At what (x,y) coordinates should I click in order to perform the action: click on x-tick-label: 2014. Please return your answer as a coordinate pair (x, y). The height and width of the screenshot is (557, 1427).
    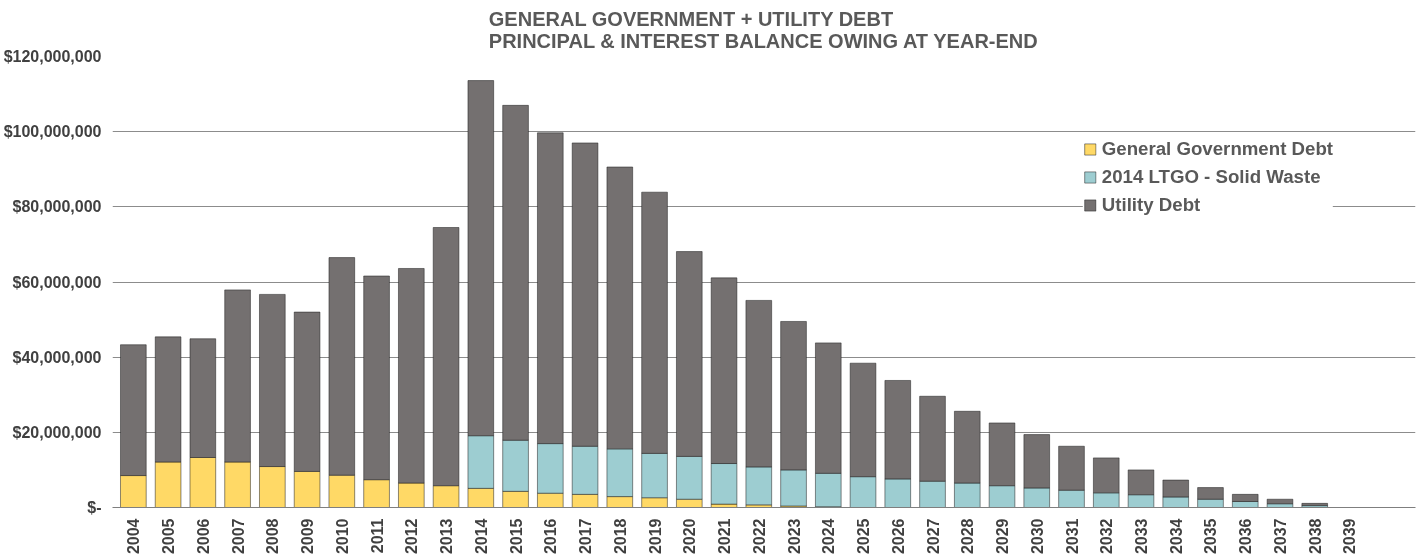
    Looking at the image, I should click on (481, 536).